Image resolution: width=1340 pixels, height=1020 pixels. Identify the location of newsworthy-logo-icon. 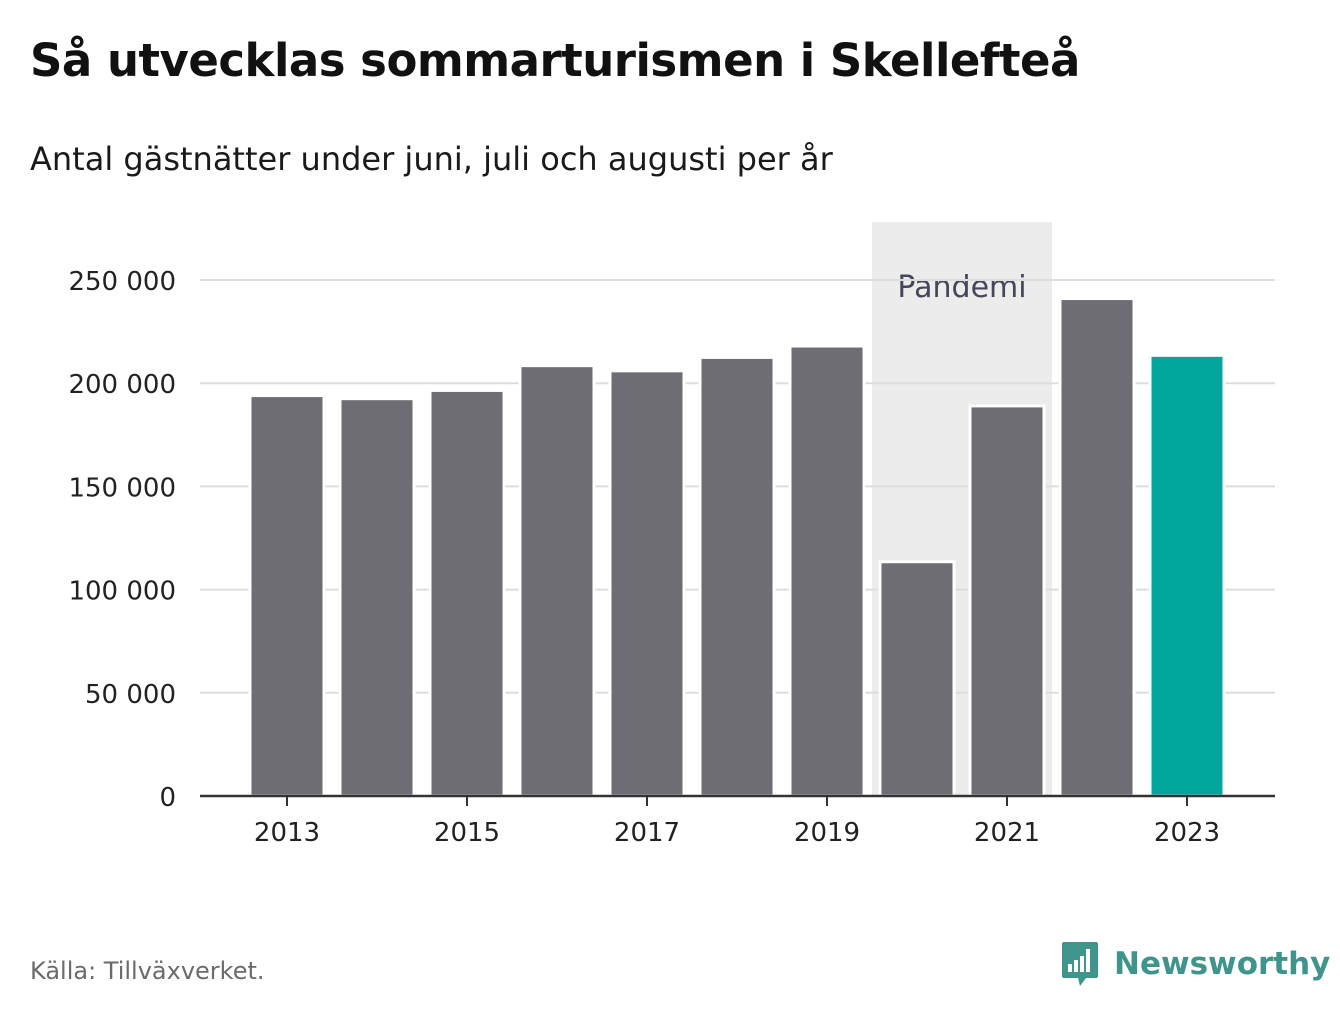
(1080, 964).